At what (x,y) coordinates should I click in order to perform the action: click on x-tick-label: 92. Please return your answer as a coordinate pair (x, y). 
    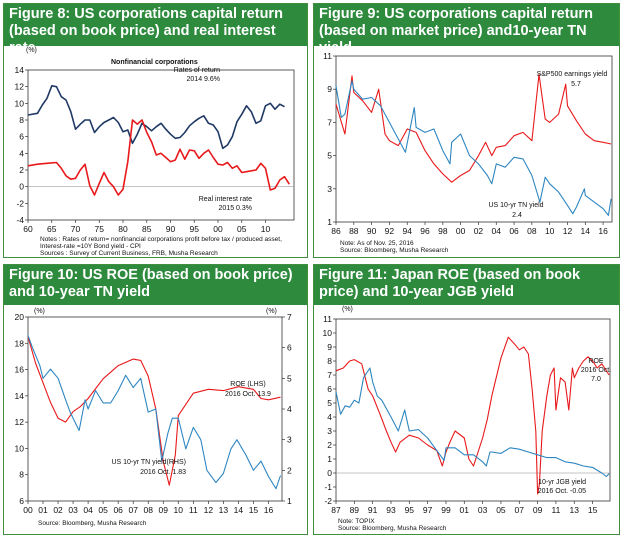
    Looking at the image, I should click on (390, 231).